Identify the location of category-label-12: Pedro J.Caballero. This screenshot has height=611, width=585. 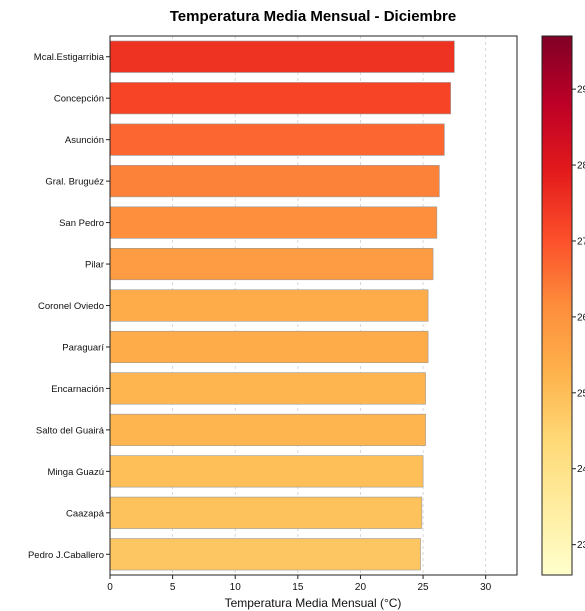
(66, 555).